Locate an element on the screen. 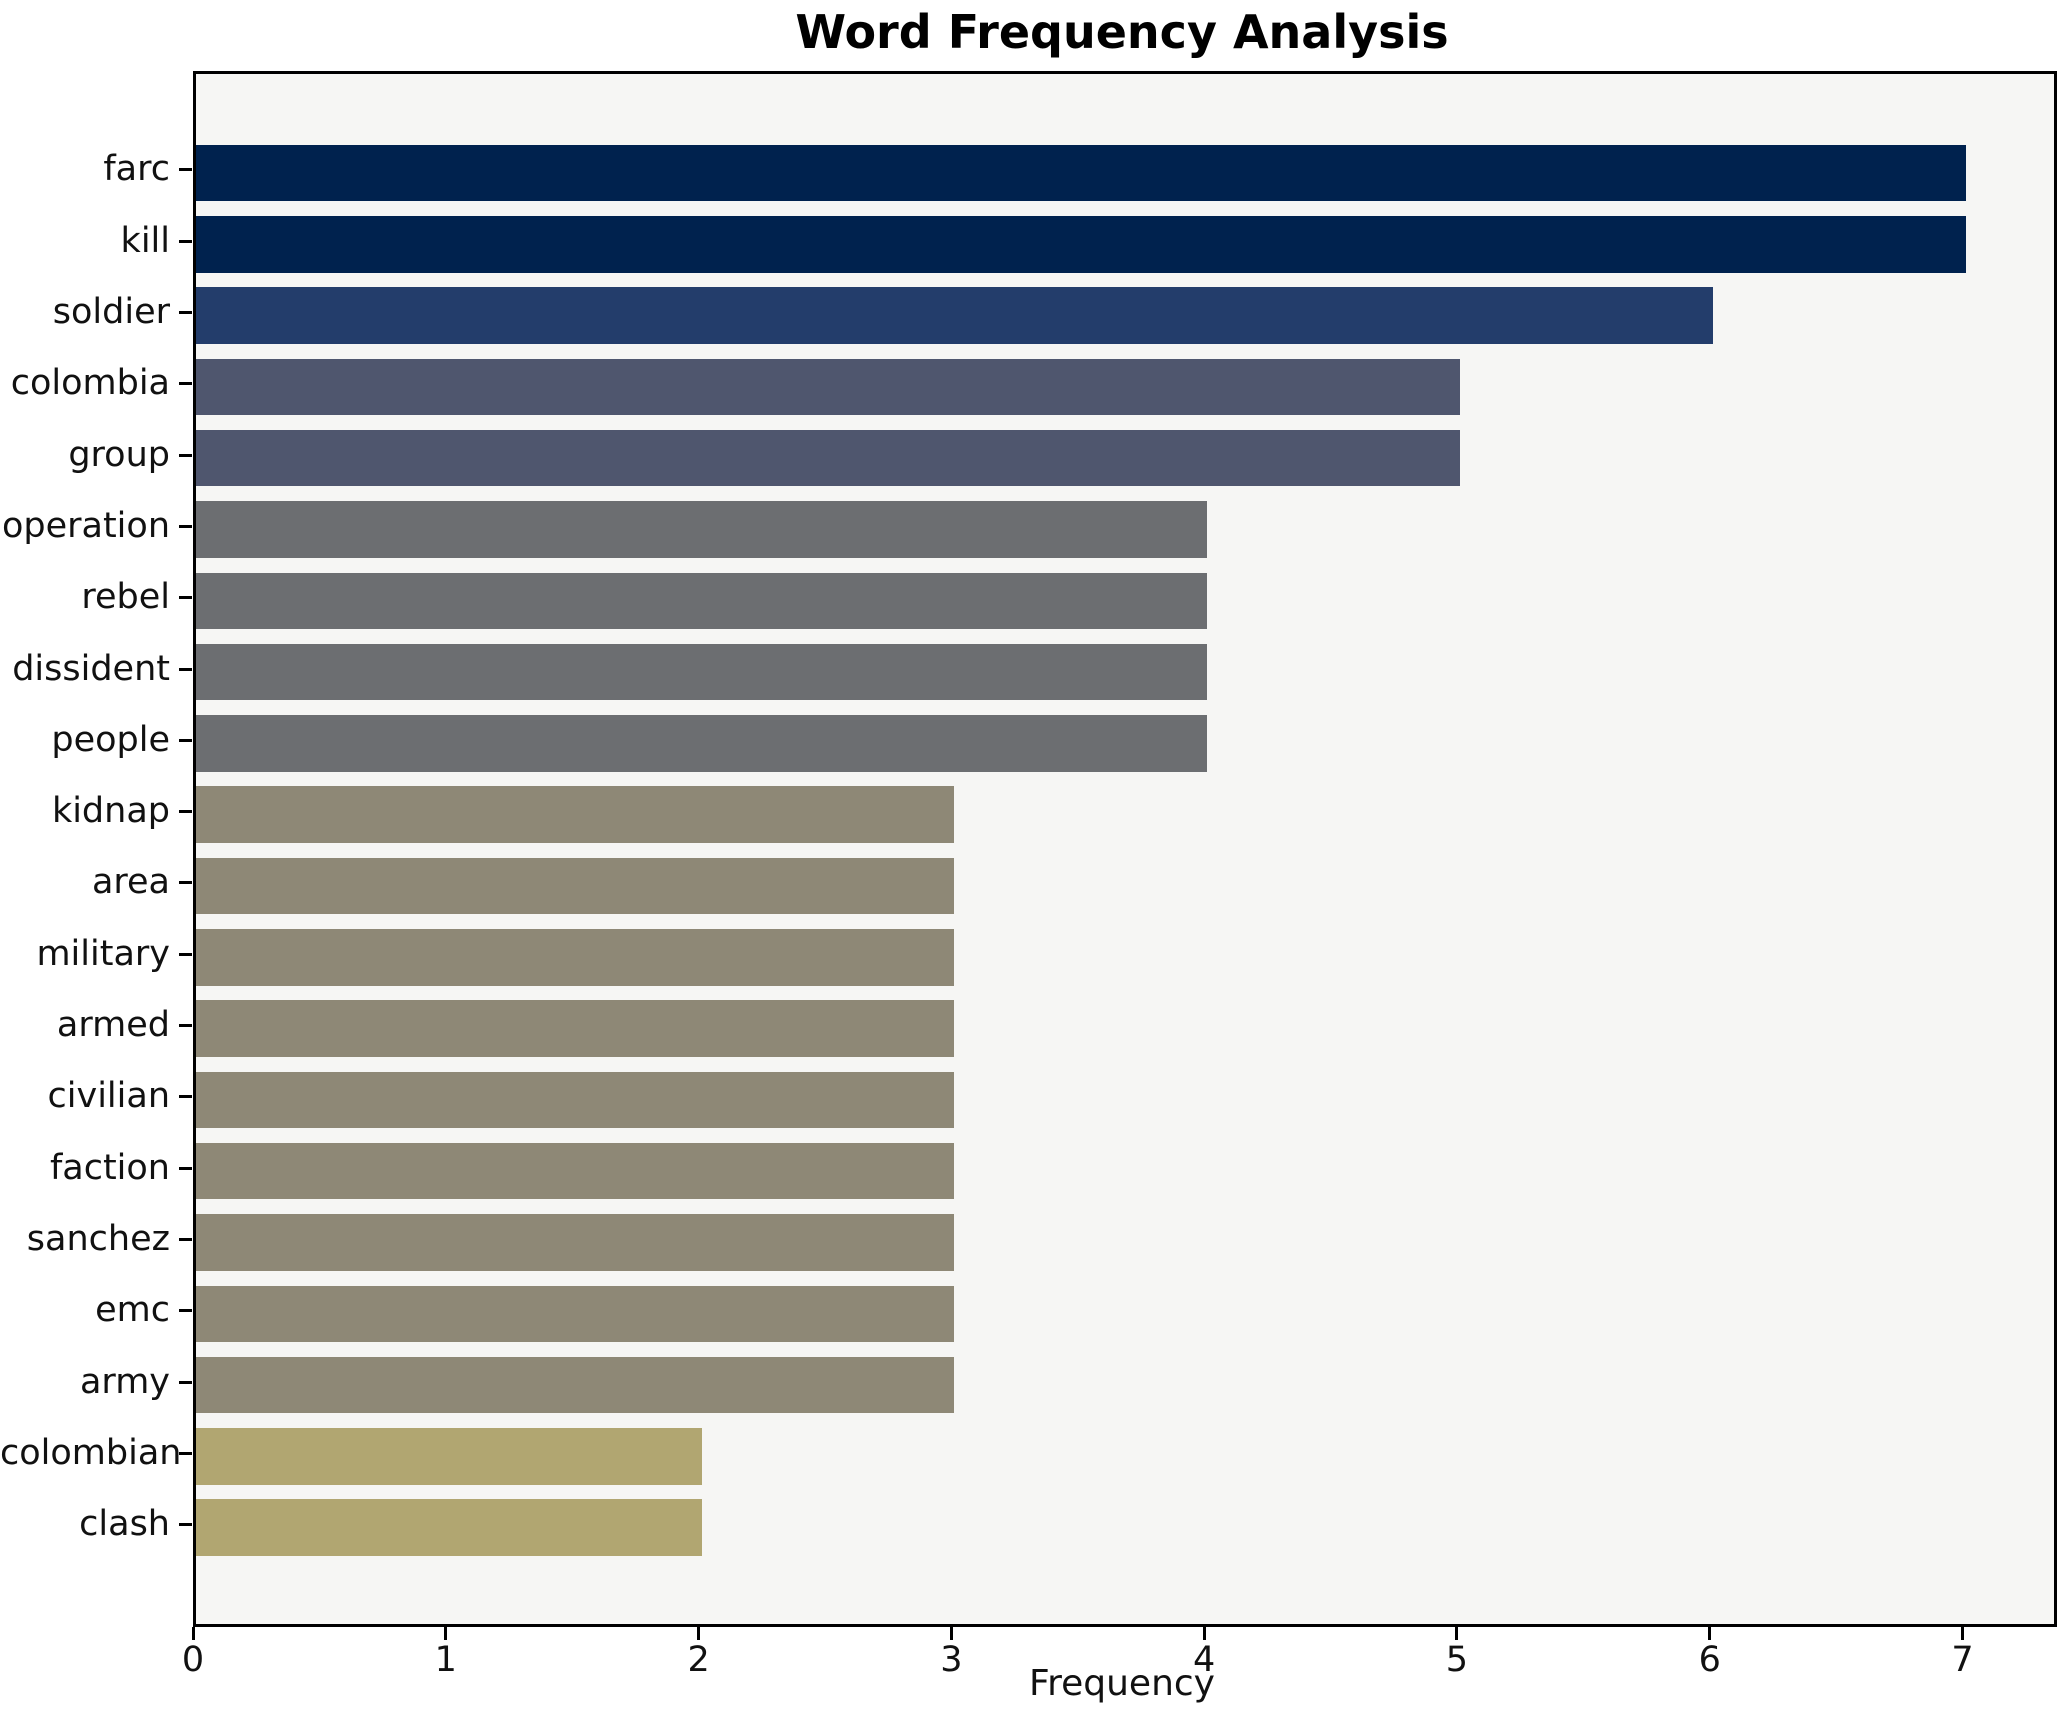  y-tick-label: faction is located at coordinates (109, 1167).